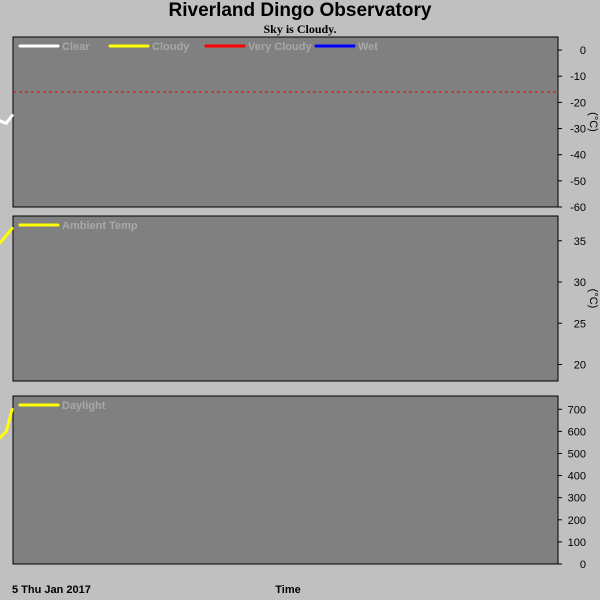 Image resolution: width=600 pixels, height=600 pixels. Describe the element at coordinates (580, 283) in the screenshot. I see `y-tick-label: 30` at that location.